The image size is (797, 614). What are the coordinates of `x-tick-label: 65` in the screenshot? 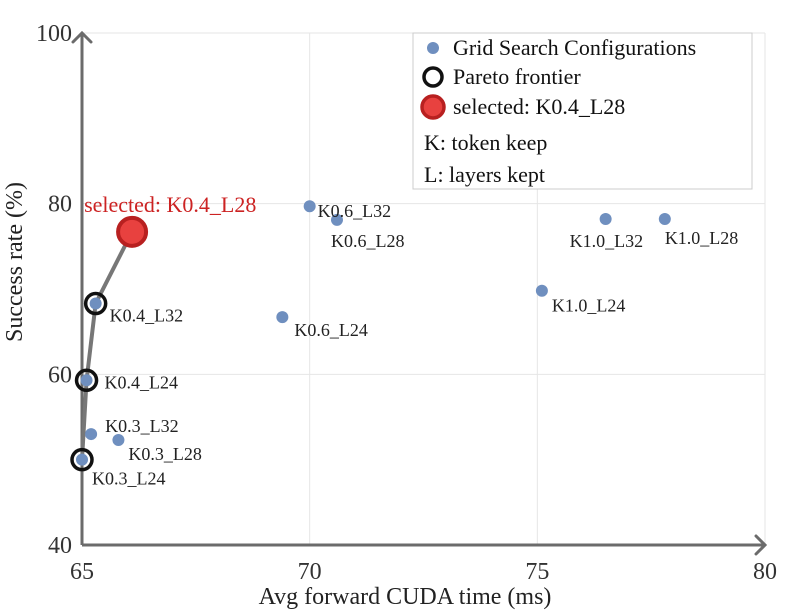 It's located at (82, 572).